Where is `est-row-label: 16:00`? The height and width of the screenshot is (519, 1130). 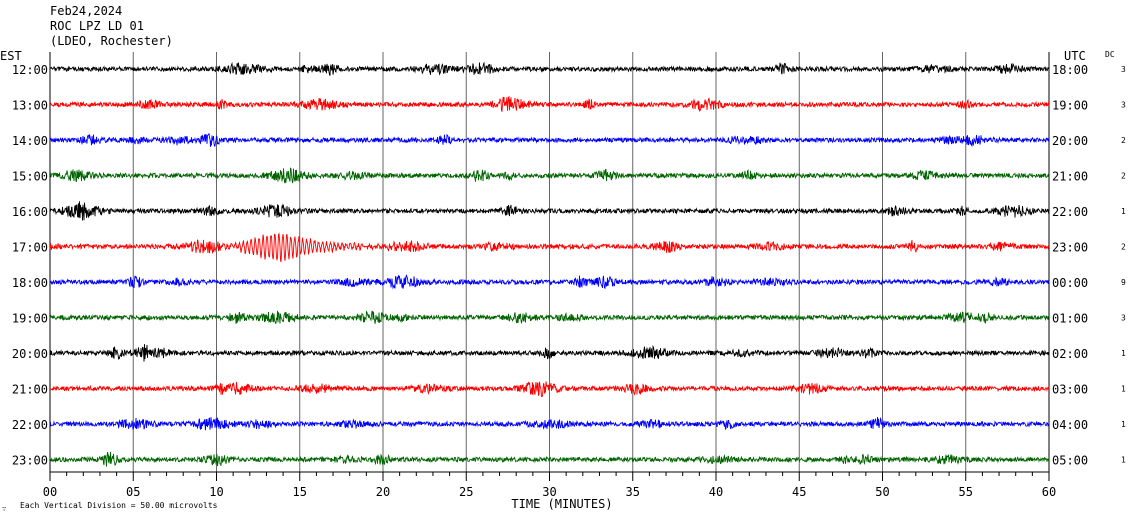
est-row-label: 16:00 is located at coordinates (30, 212).